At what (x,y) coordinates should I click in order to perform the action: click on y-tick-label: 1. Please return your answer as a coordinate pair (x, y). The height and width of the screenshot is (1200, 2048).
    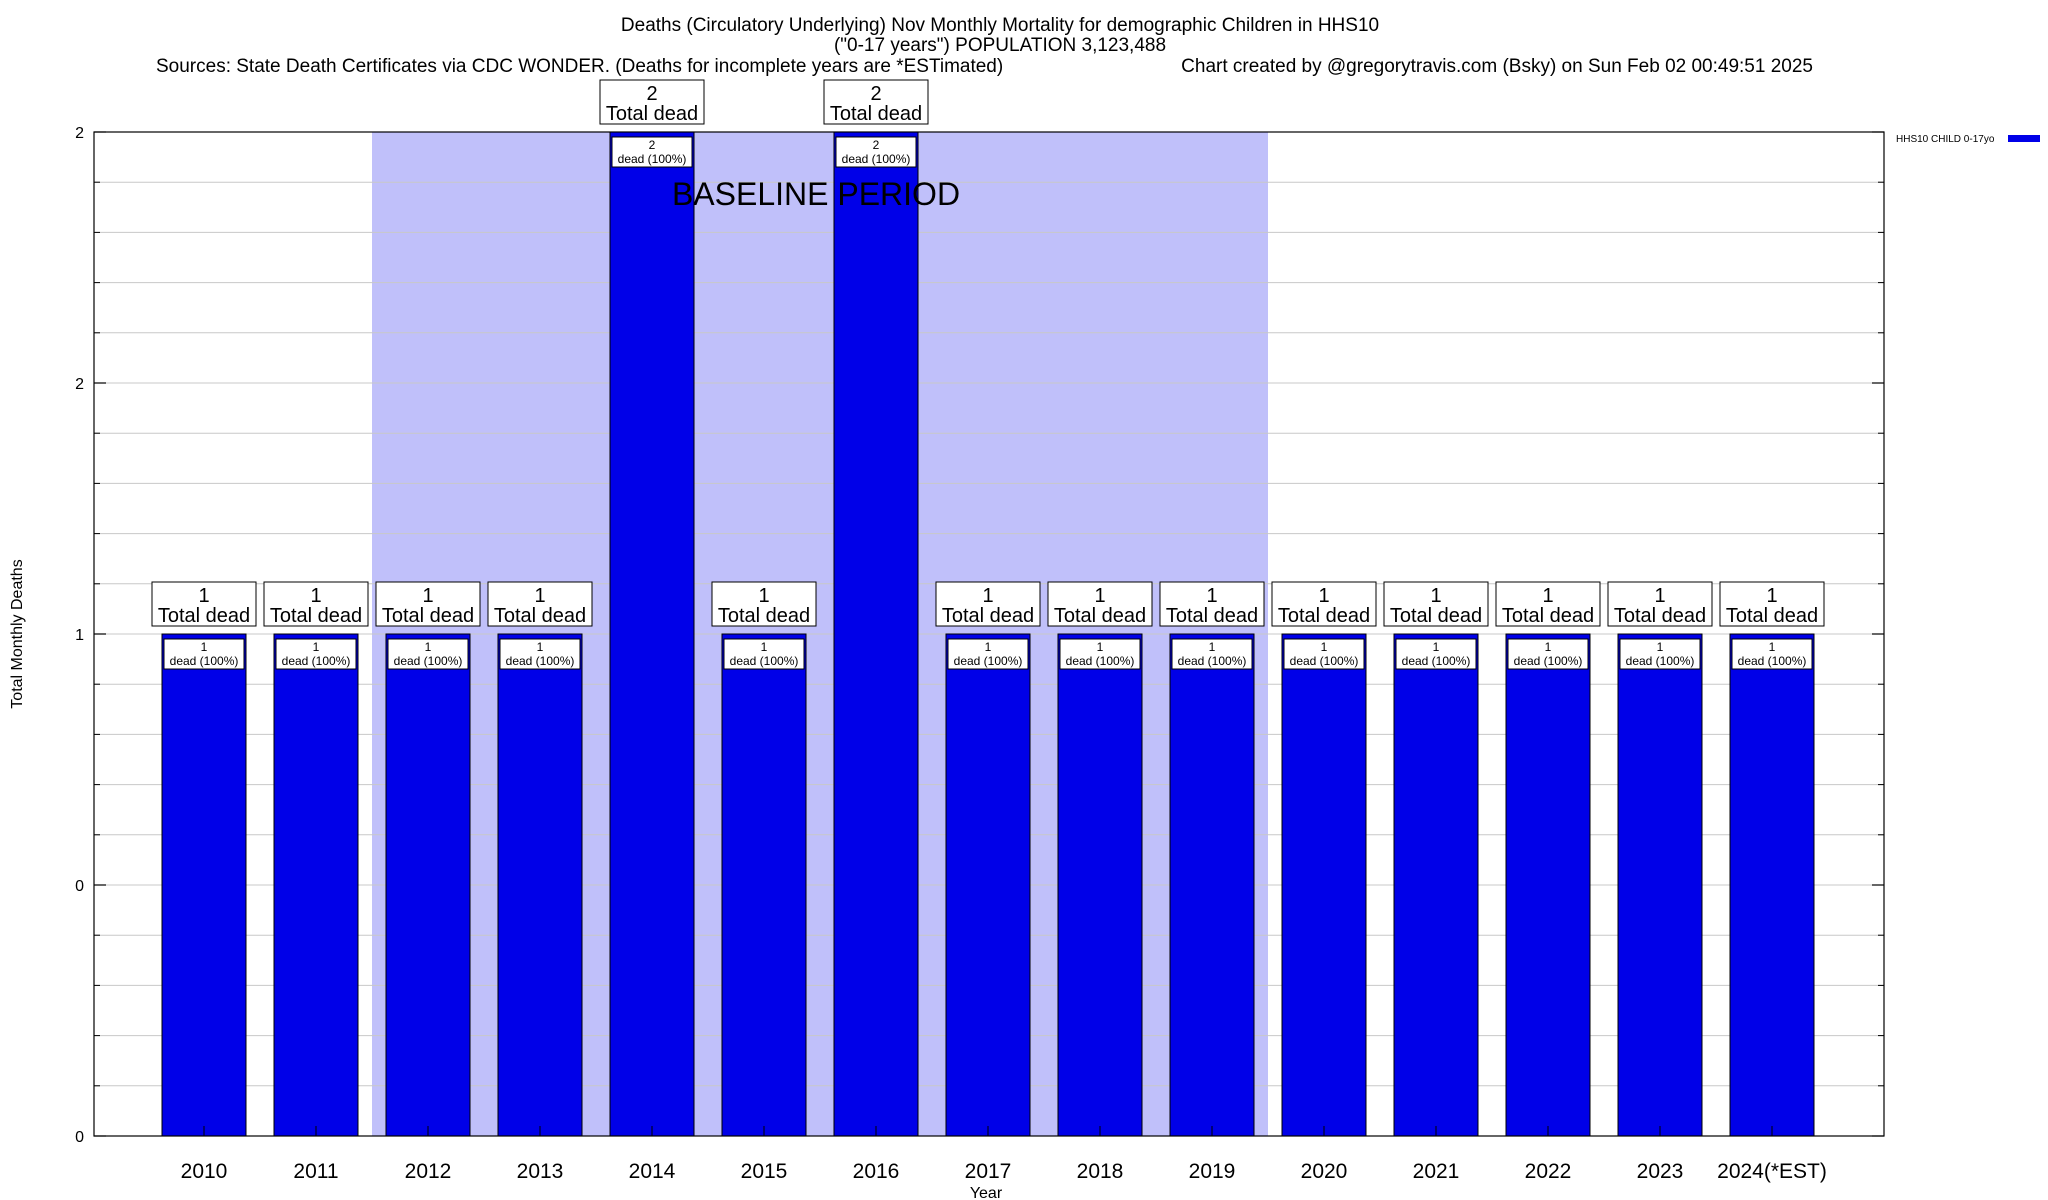
    Looking at the image, I should click on (79, 635).